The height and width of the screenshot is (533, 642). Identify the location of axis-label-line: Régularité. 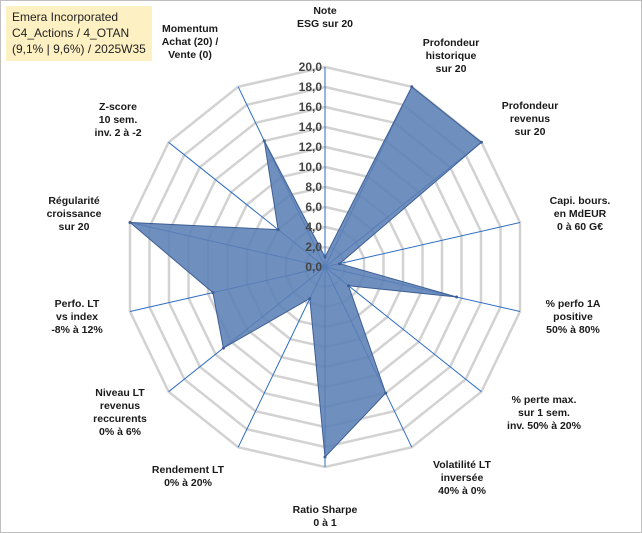
(74, 201).